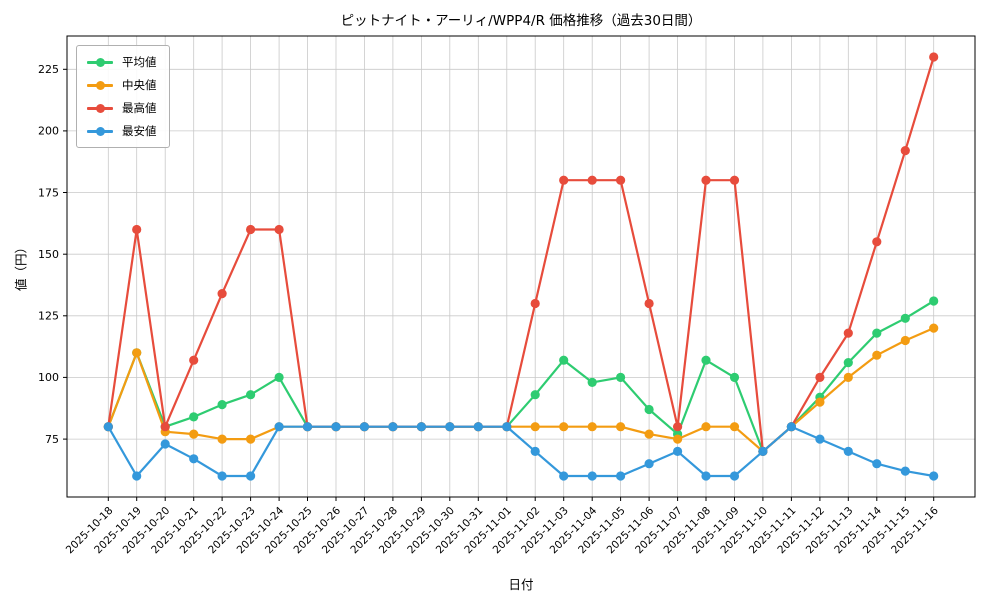 The image size is (1000, 600). Describe the element at coordinates (48, 316) in the screenshot. I see `svg-text: 125` at that location.